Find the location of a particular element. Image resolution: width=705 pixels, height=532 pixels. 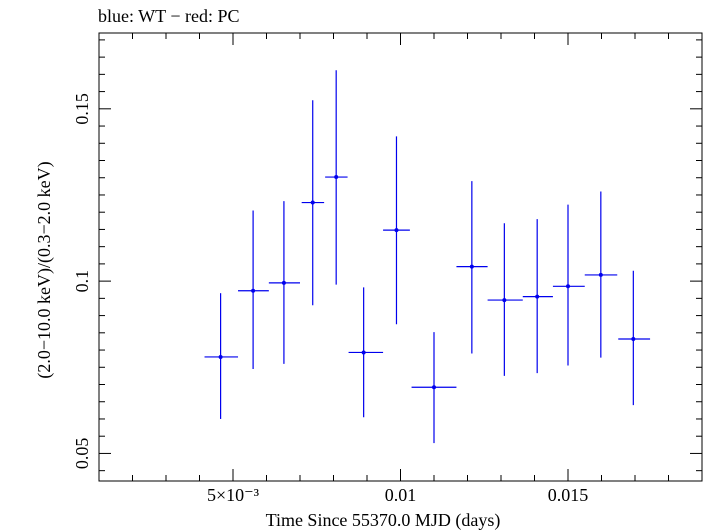

x-axis-label: Time Since 55370.0 MJD (days) is located at coordinates (383, 520).